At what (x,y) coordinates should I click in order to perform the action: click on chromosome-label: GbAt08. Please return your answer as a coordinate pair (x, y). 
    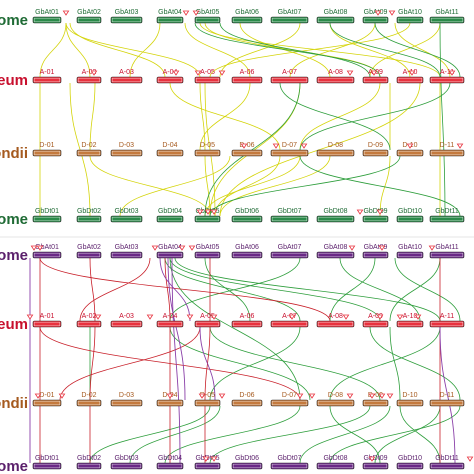
    Looking at the image, I should click on (336, 12).